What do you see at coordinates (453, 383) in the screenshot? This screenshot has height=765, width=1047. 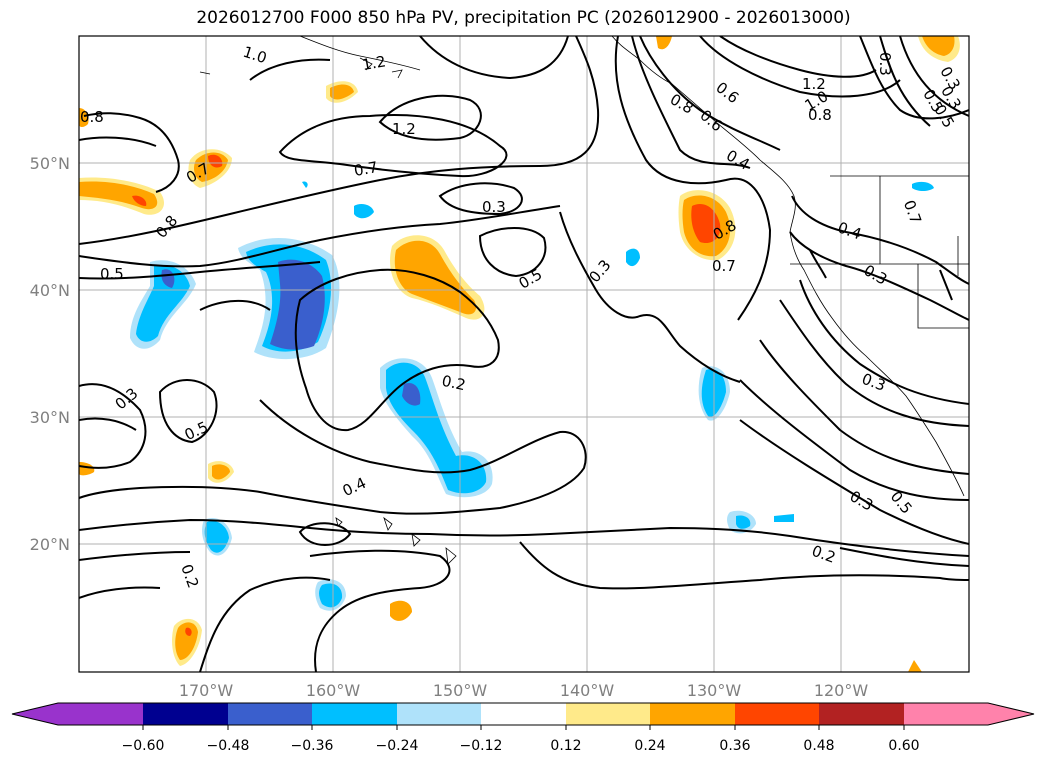 I see `contour-label: 0.2` at bounding box center [453, 383].